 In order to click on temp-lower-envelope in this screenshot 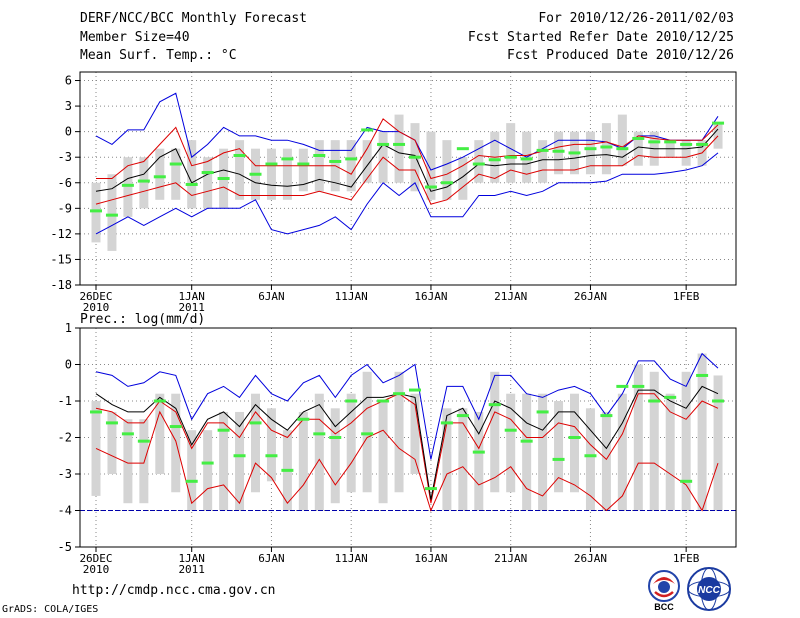, I will do `click(407, 193)`.